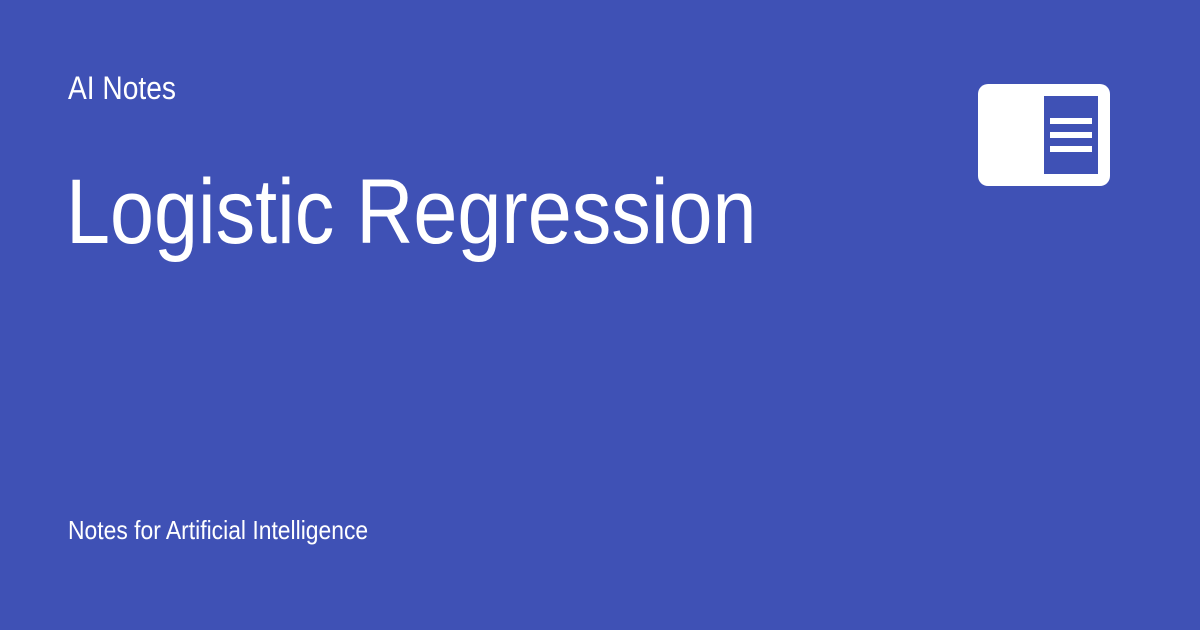  I want to click on site-description: Notes for Artificial Intelligence, so click(218, 530).